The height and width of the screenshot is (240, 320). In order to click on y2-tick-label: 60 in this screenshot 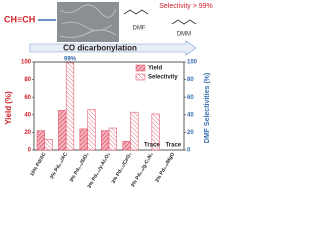, I will do `click(190, 98)`.